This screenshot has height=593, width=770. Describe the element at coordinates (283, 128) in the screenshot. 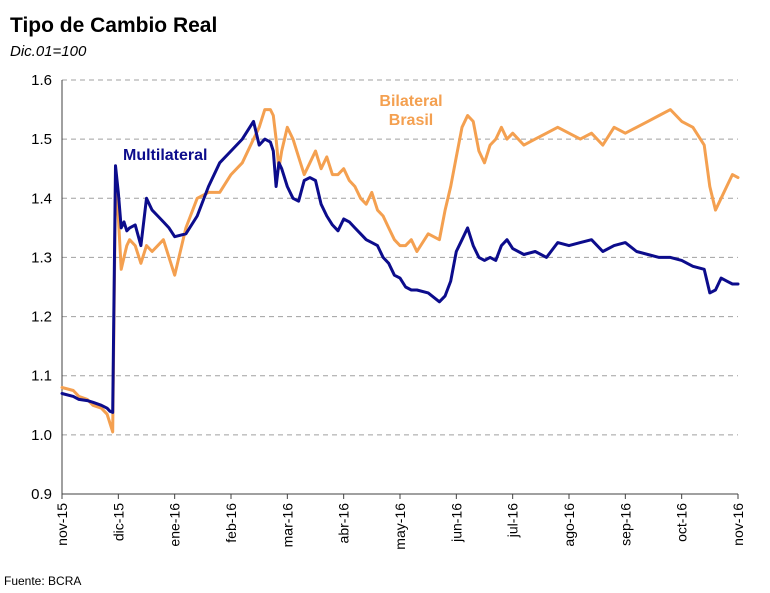

I see `series-labels: Multilateral Bilateral Brasil` at that location.